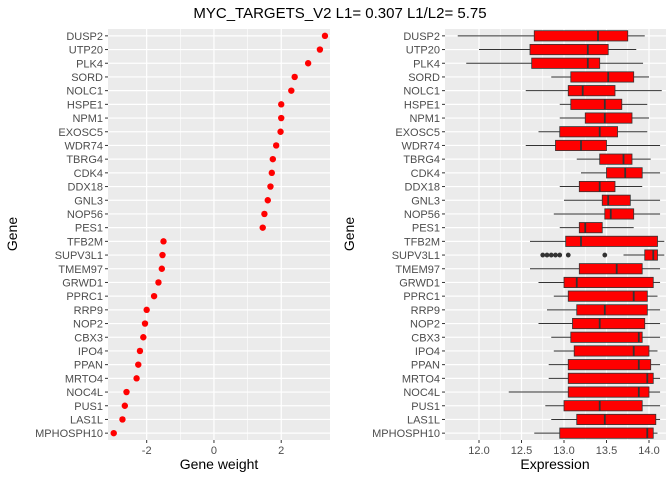  What do you see at coordinates (426, 229) in the screenshot?
I see `expression-gene-label: PES1` at bounding box center [426, 229].